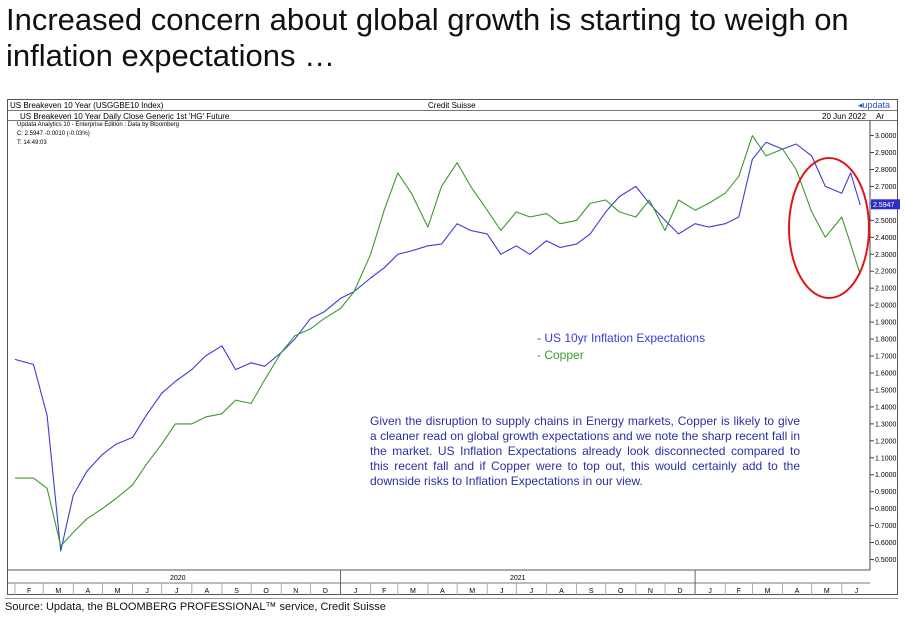 This screenshot has height=621, width=905. What do you see at coordinates (886, 475) in the screenshot?
I see `y-tick-label: 1.0000` at bounding box center [886, 475].